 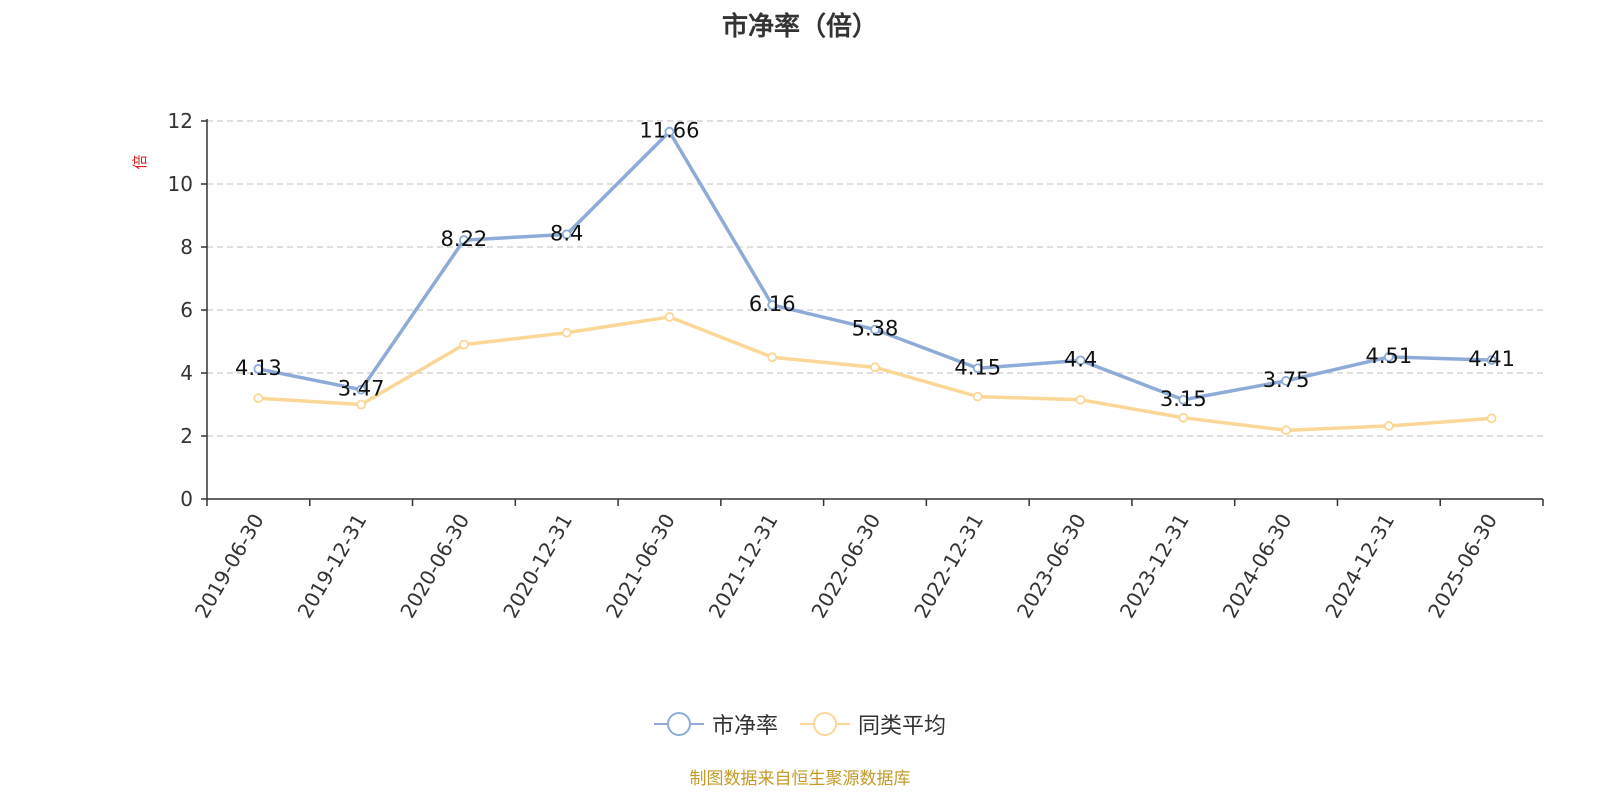 I want to click on x-tick-label: 2019-12-31, so click(x=332, y=566).